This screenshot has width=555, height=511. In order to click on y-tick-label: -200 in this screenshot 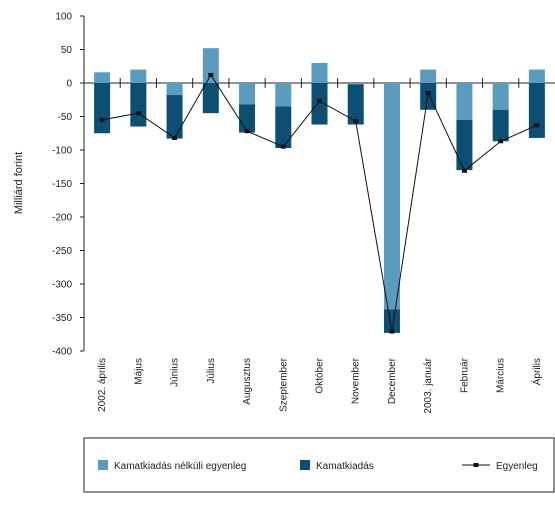, I will do `click(62, 218)`.